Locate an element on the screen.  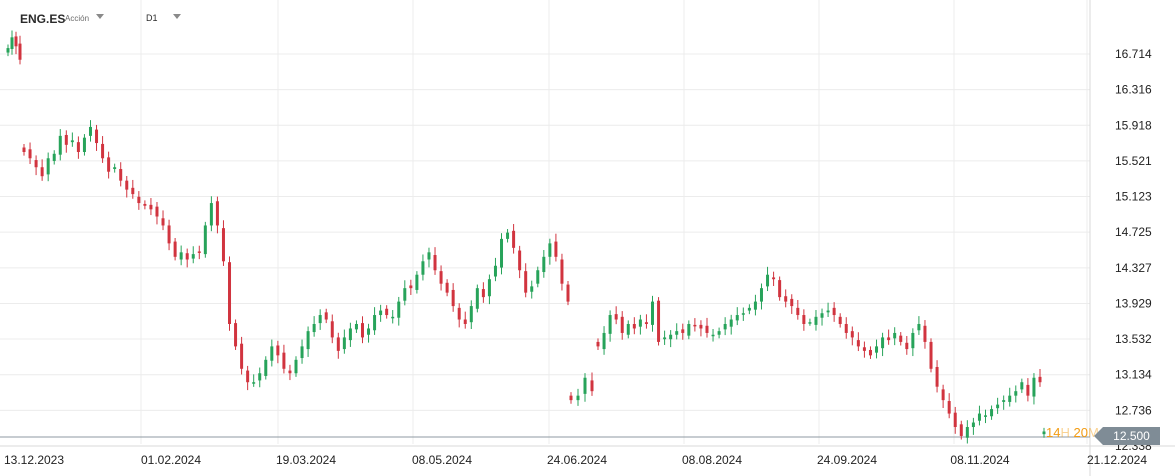
symbol-dropdown-chevron-icon is located at coordinates (100, 16).